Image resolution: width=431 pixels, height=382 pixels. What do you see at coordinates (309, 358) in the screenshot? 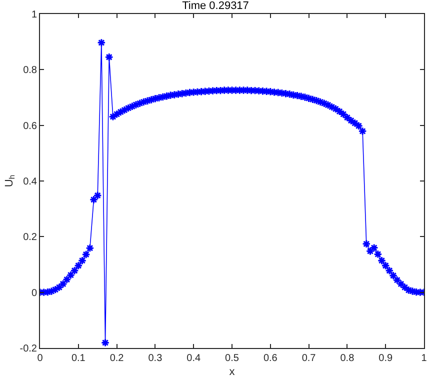
I see `x-tick-label: 0.7` at bounding box center [309, 358].